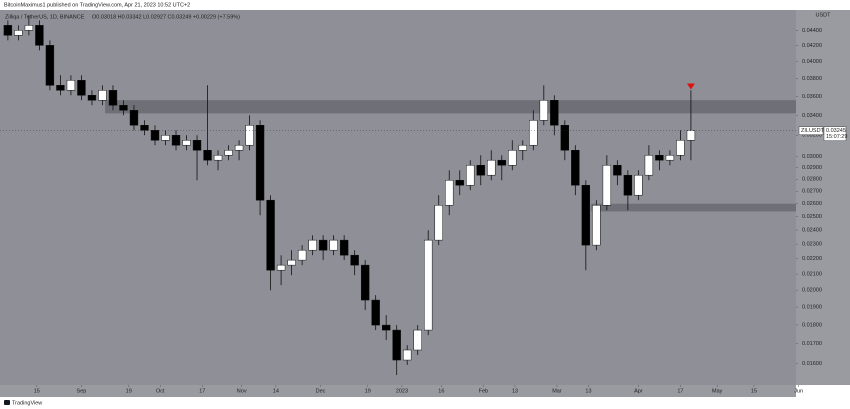 This screenshot has width=850, height=409. I want to click on y-tick-label: 0.03600, so click(812, 97).